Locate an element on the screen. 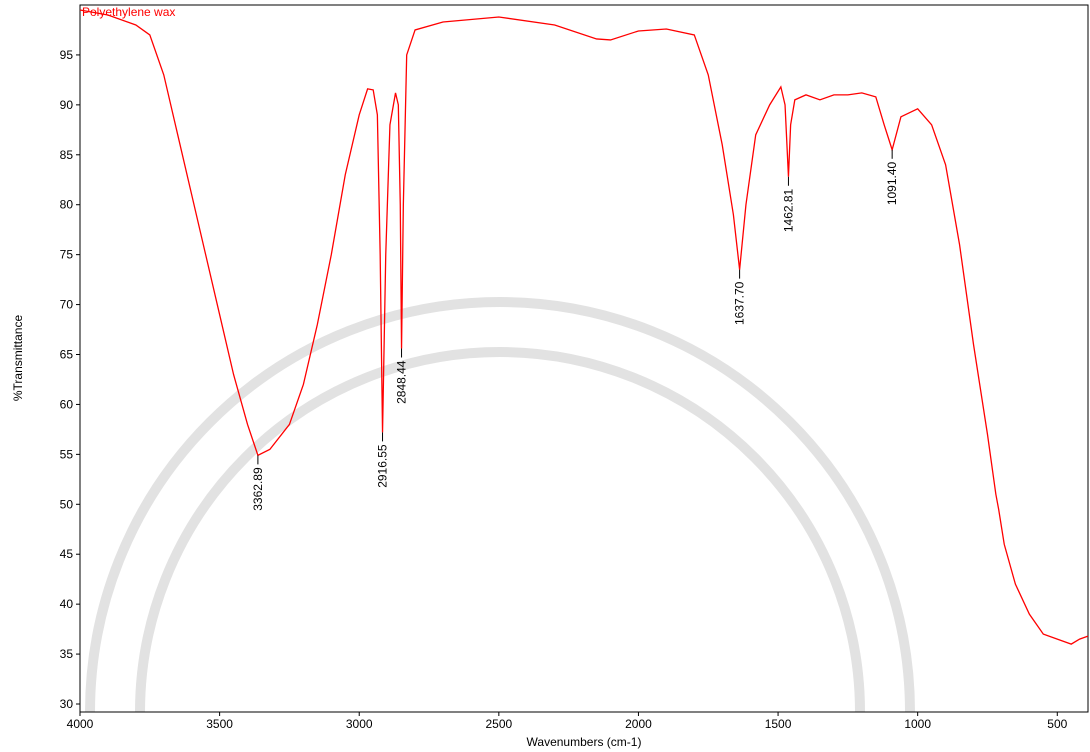 This screenshot has width=1090, height=752. peak-label: 3362.89 is located at coordinates (258, 489).